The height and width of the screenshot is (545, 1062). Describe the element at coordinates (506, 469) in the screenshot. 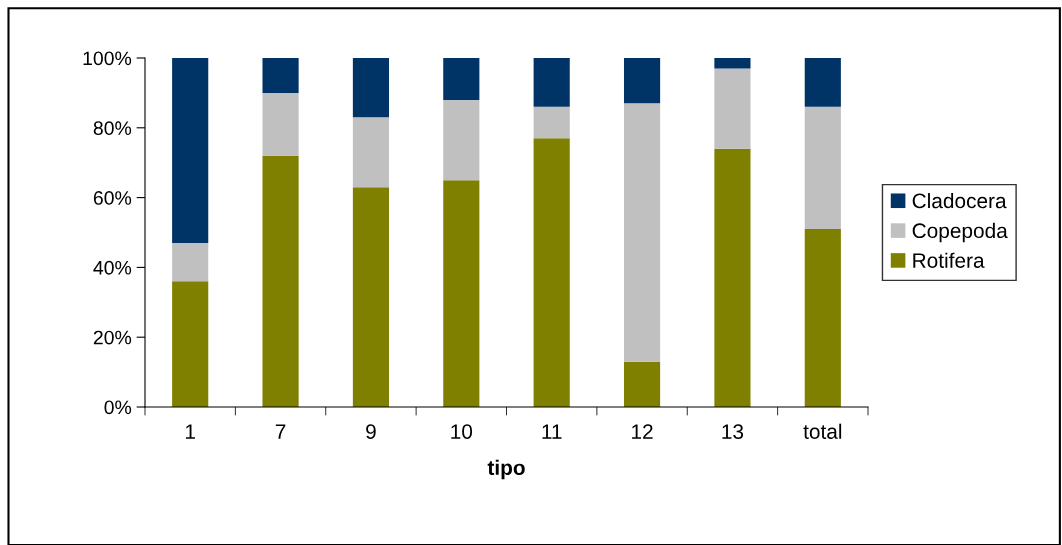

I see `x-axis-title: tipo` at that location.